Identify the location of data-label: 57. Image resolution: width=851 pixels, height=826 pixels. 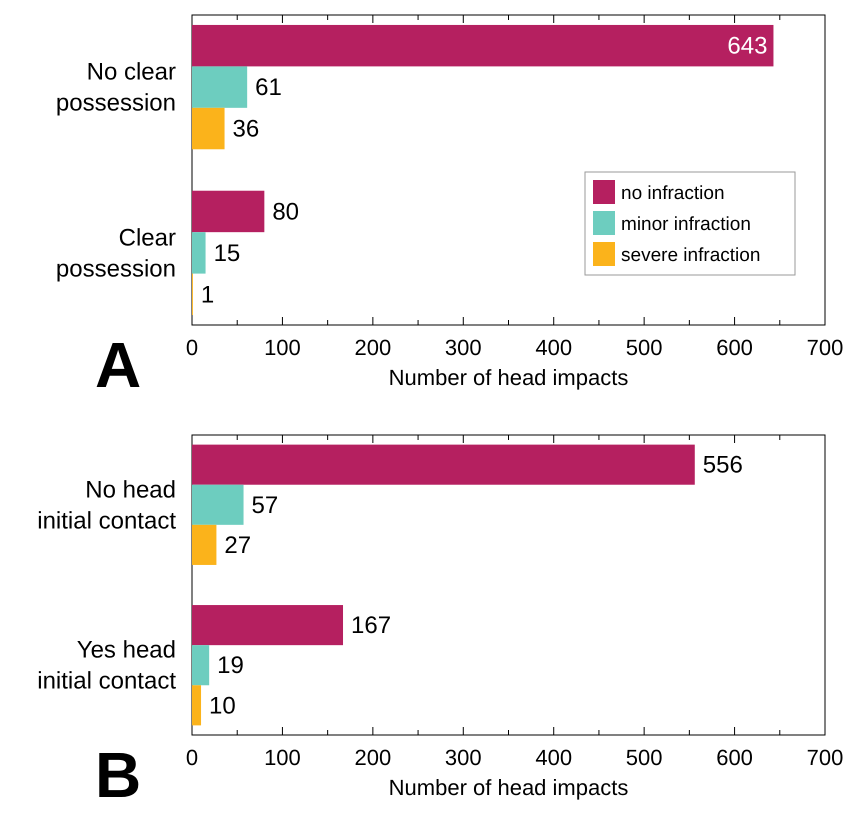
(265, 505).